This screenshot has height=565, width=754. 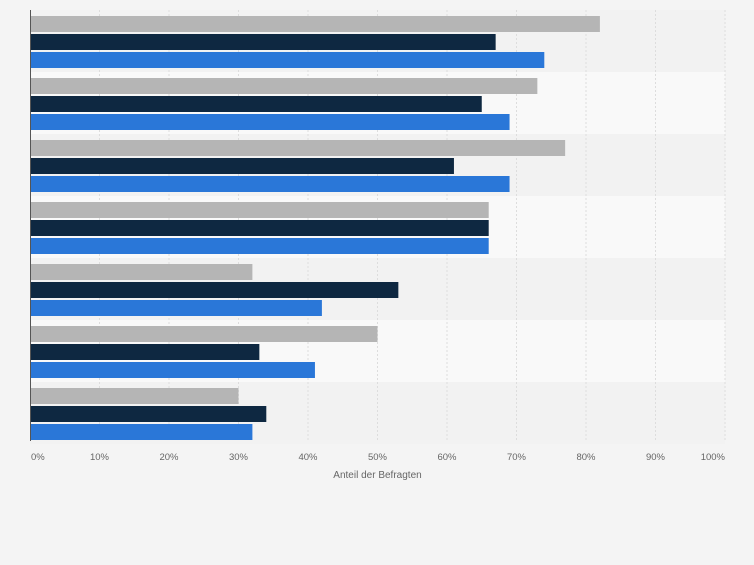 I want to click on x-tick-label: 50%, so click(x=378, y=457).